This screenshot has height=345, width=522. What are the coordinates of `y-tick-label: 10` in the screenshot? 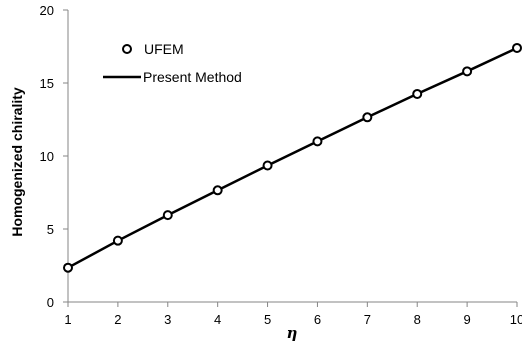 It's located at (47, 156).